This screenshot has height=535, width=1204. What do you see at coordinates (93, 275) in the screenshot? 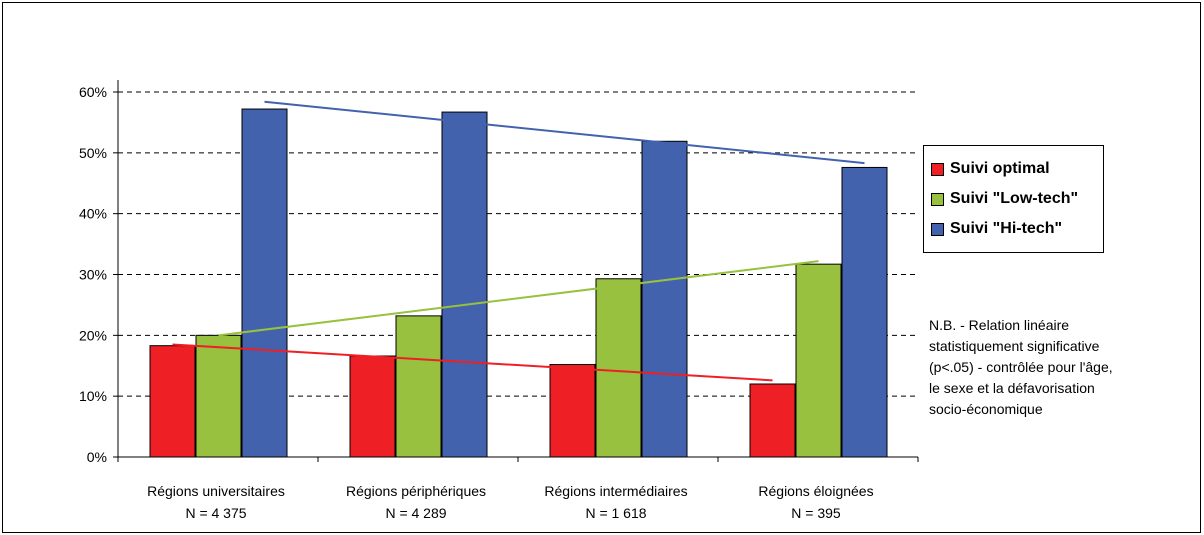
I see `y-tick-label: 30%` at bounding box center [93, 275].